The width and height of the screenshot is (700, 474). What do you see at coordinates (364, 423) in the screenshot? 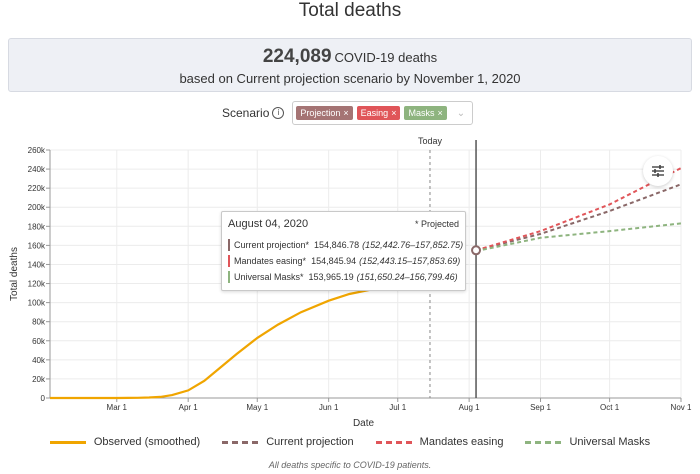
I see `x-axis-title: Date` at bounding box center [364, 423].